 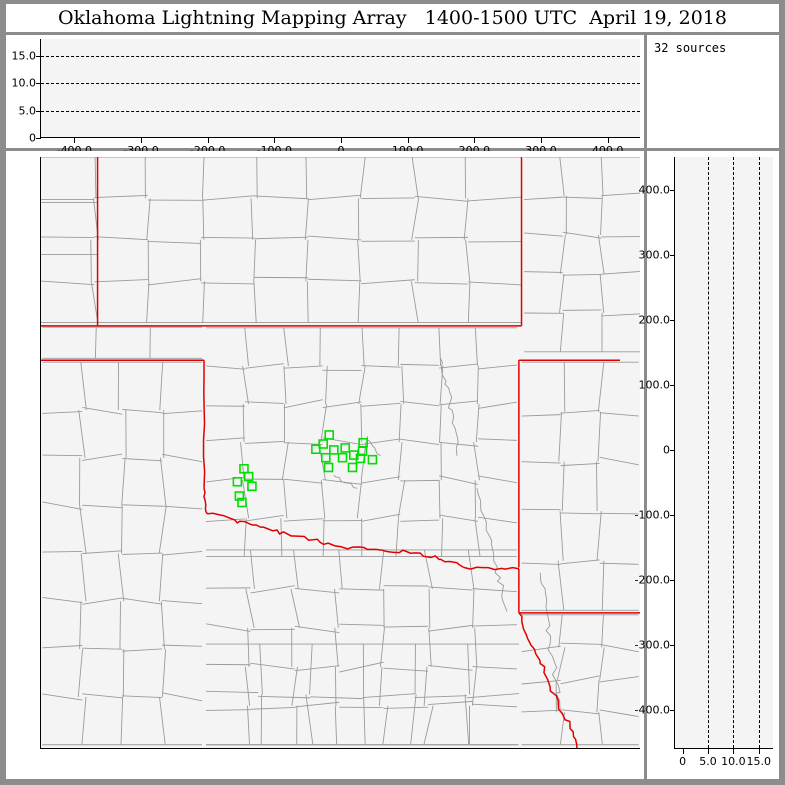 I want to click on x-axis-tick-label: 5.0, so click(x=708, y=761).